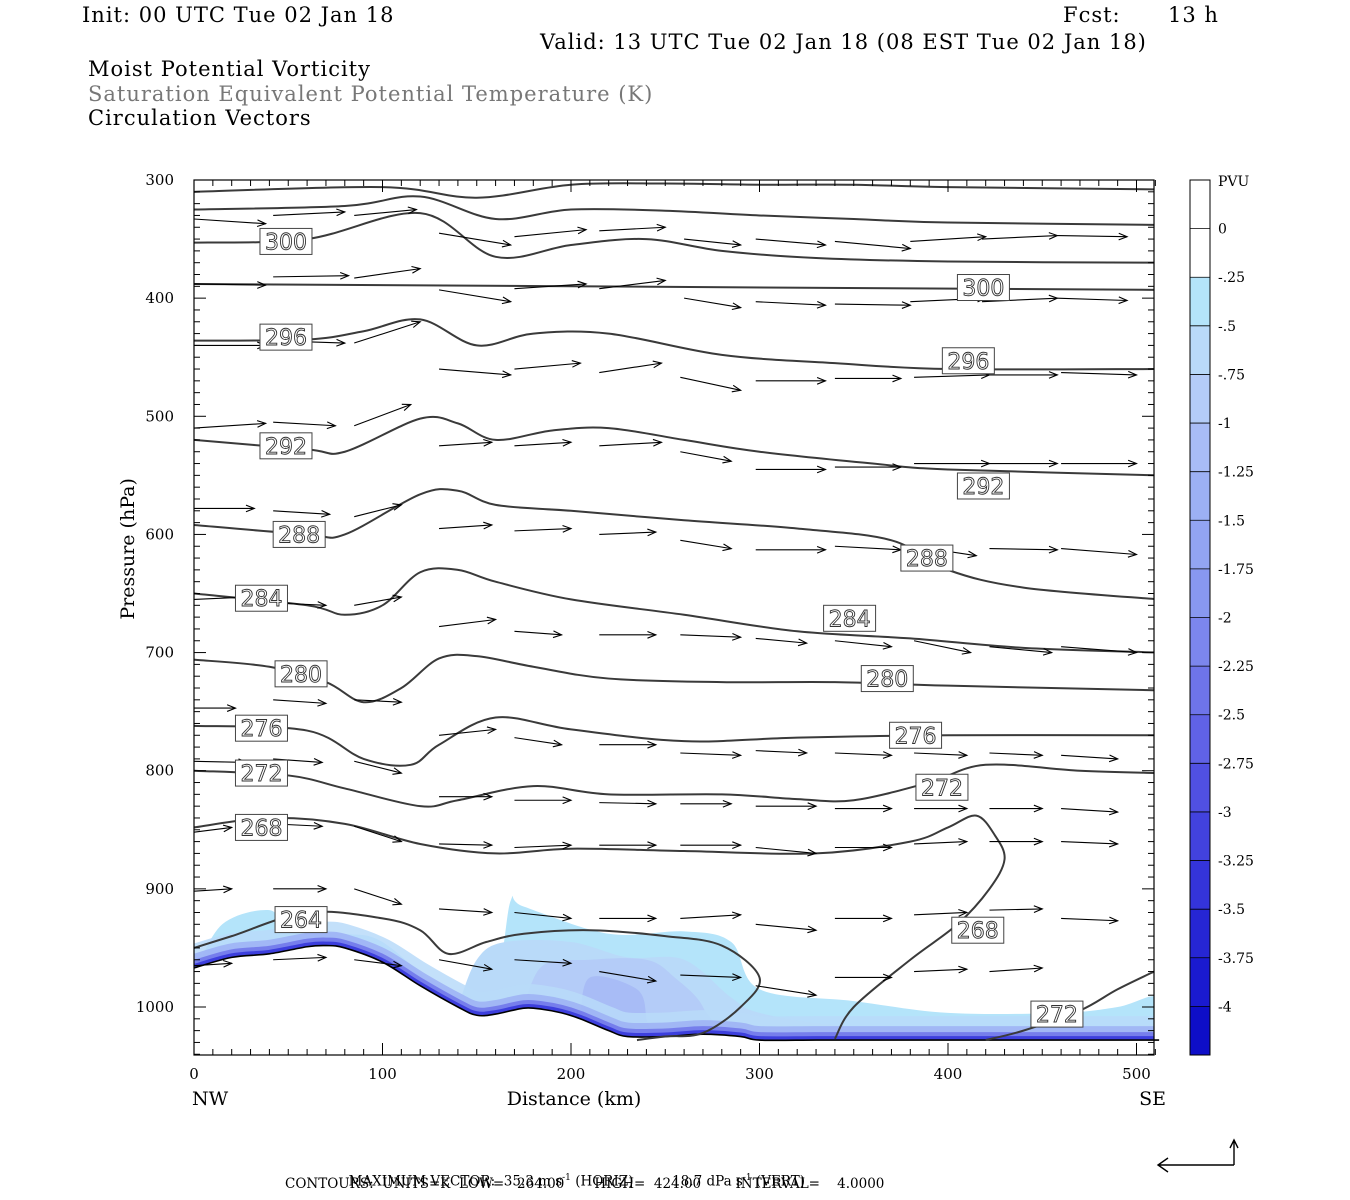 The height and width of the screenshot is (1200, 1350). What do you see at coordinates (566, 1178) in the screenshot?
I see `max-vector-horiz-exponent: -1` at bounding box center [566, 1178].